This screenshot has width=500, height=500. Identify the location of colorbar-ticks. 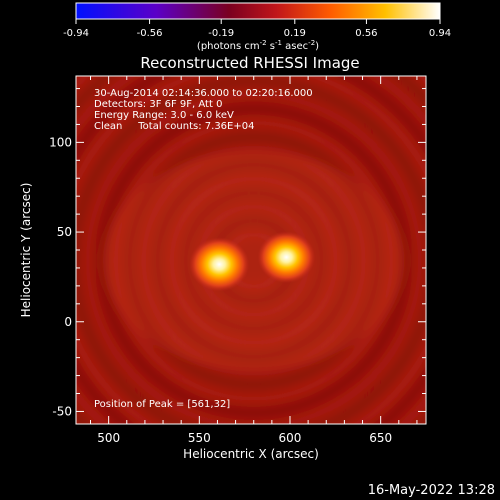
(258, 21).